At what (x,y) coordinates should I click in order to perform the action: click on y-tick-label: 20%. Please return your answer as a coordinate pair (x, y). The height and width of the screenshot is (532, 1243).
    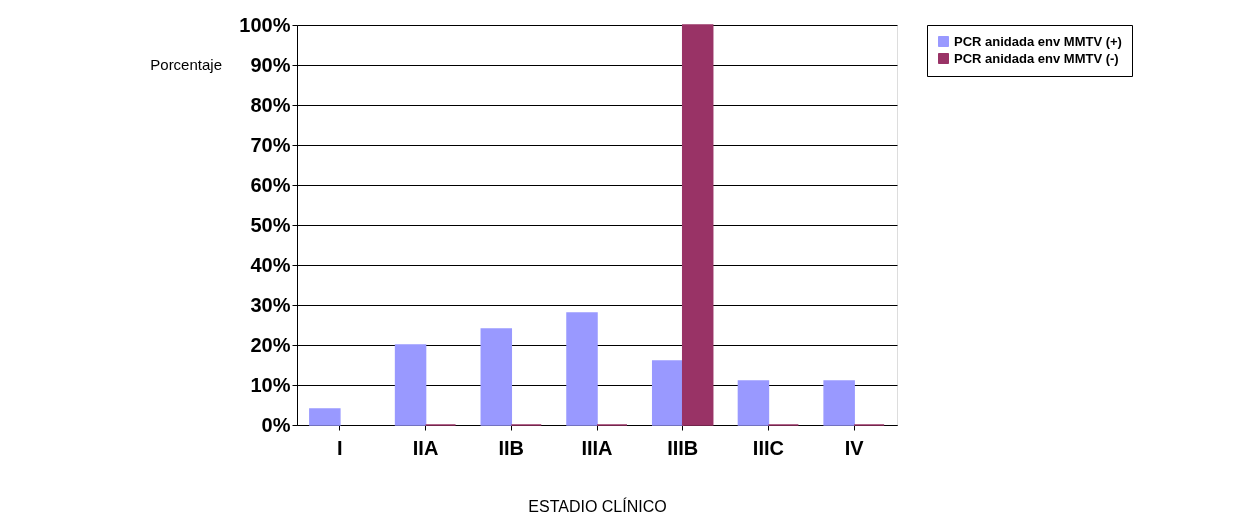
    Looking at the image, I should click on (270, 344).